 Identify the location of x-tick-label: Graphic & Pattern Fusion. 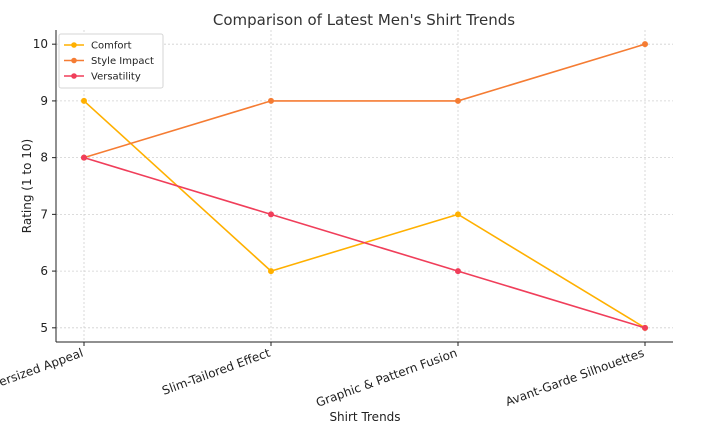
(386, 378).